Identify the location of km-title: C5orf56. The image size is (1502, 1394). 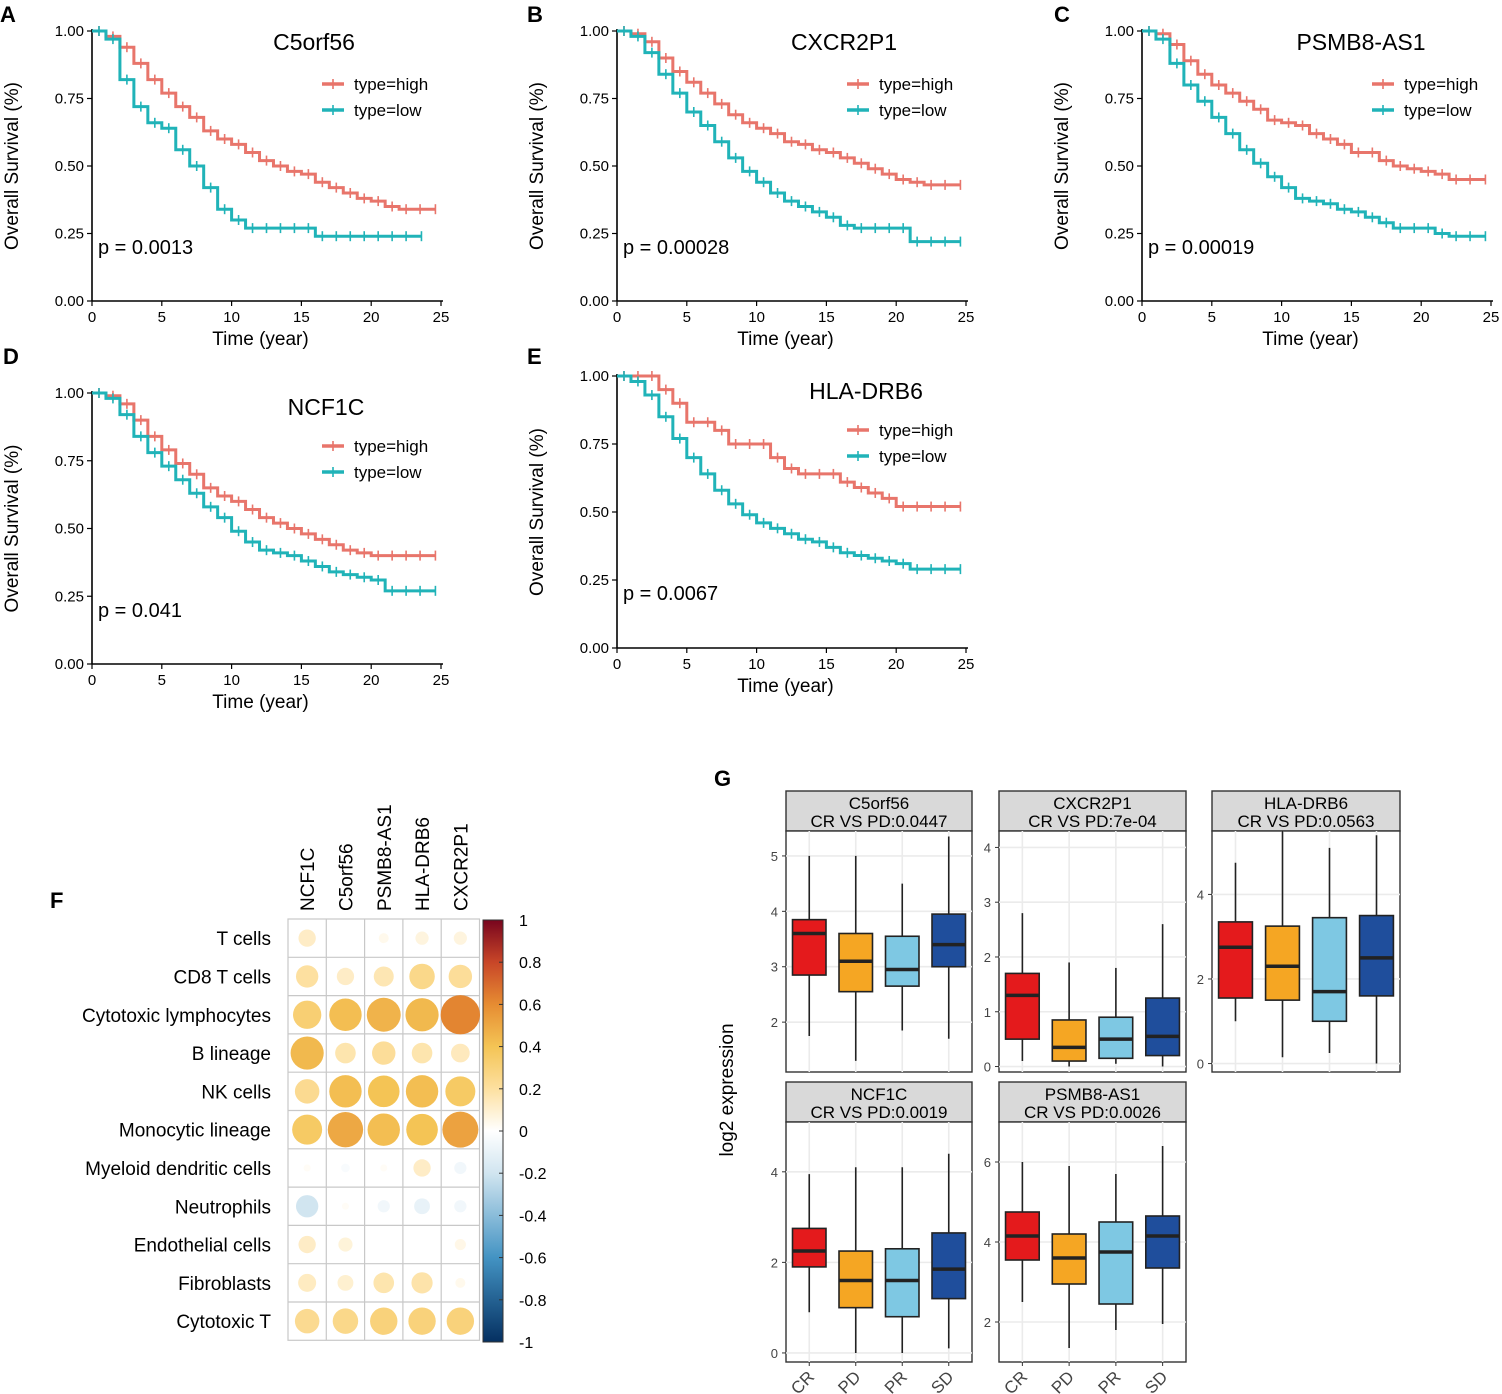
(314, 42).